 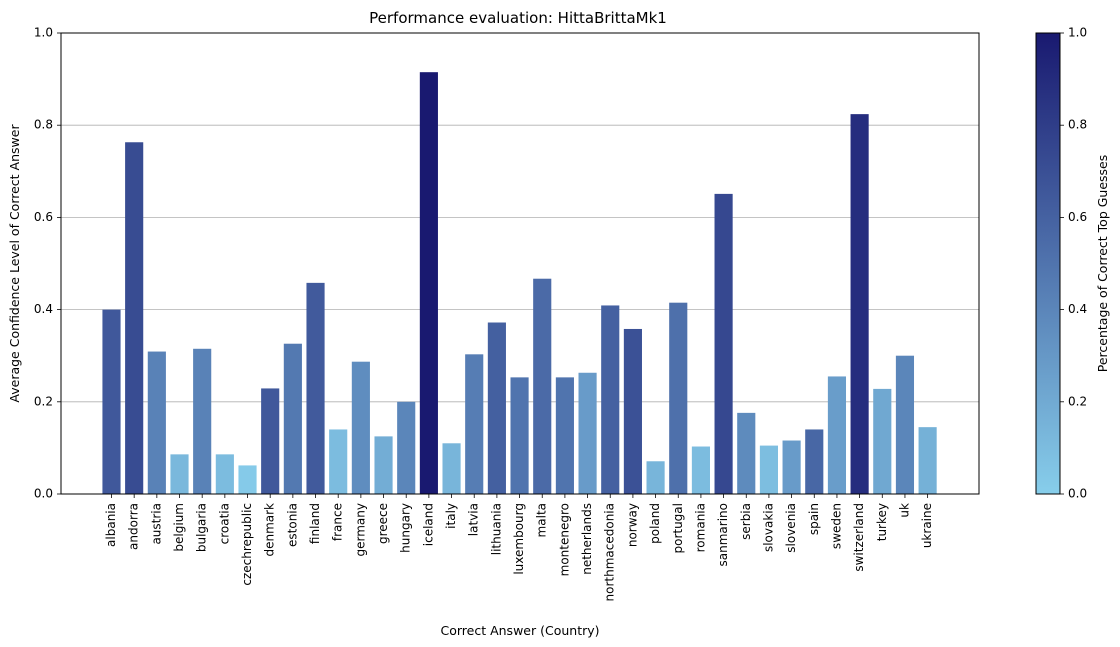 I want to click on y-tick-label: 1.0, so click(x=43, y=33).